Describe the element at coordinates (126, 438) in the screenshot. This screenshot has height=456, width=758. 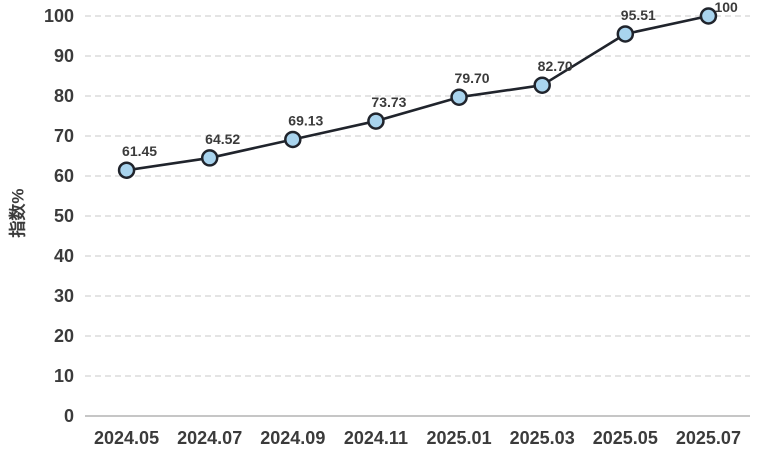
I see `x-tick-label: 2024.05` at that location.